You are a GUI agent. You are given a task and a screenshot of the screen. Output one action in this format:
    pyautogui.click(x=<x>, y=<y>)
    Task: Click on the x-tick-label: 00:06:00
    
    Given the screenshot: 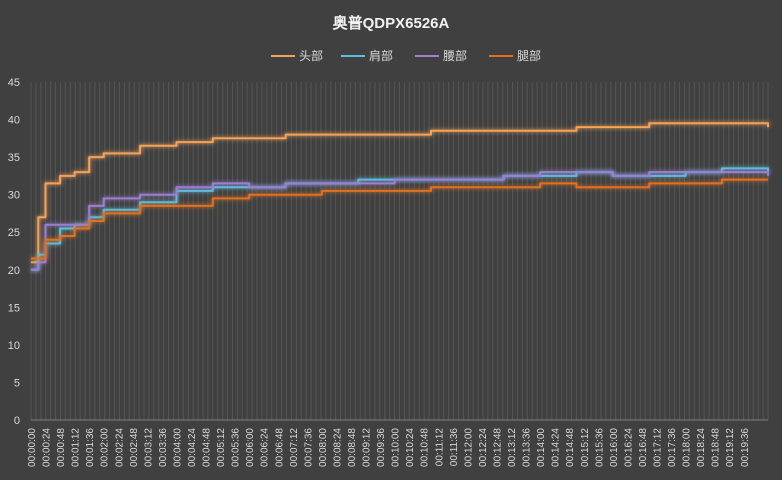 What is the action you would take?
    pyautogui.click(x=250, y=447)
    